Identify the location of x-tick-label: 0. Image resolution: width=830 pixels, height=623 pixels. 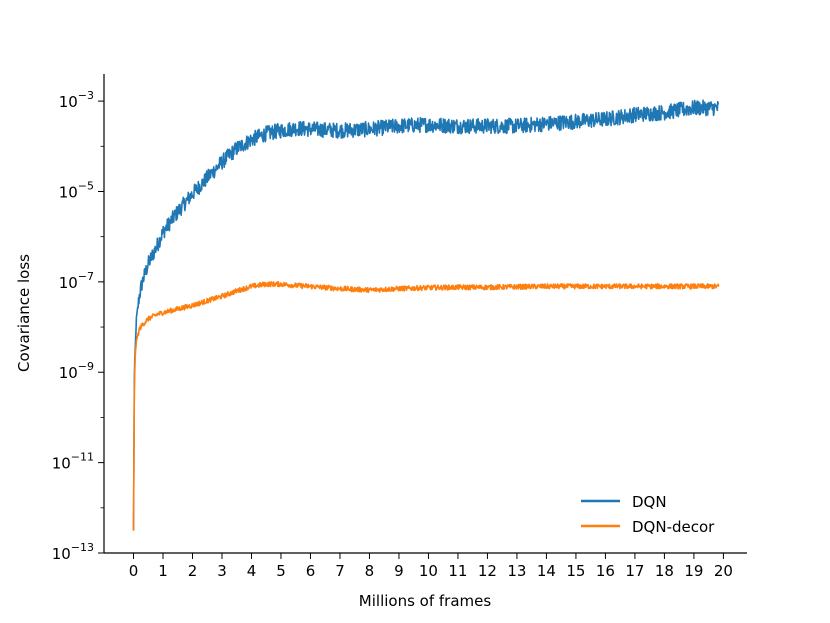
(134, 571).